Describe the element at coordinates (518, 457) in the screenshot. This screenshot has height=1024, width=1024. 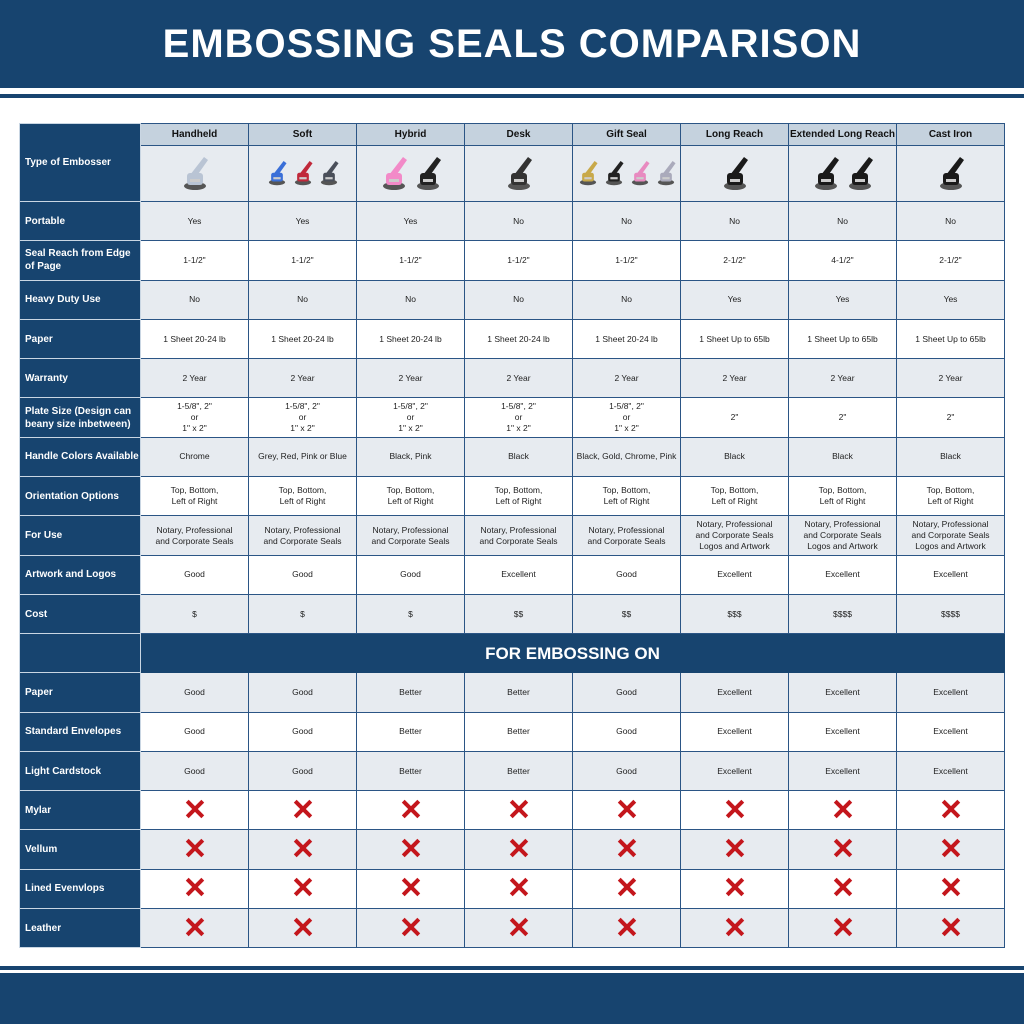
I see `value-cell: Black` at that location.